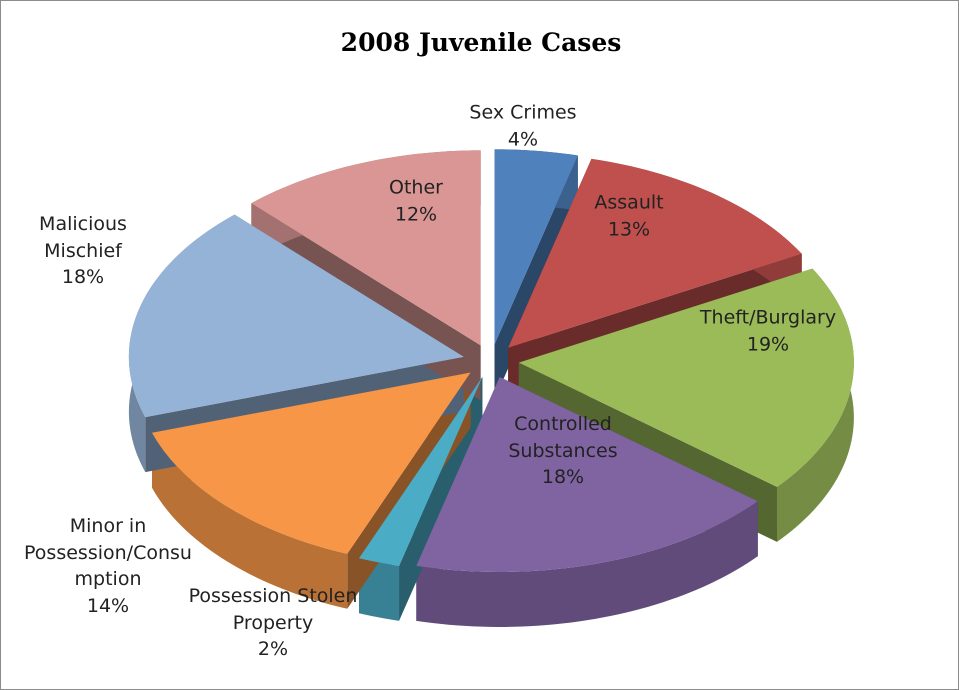 Image resolution: width=959 pixels, height=690 pixels. I want to click on data-label: Sex Crimes 4%, so click(523, 125).